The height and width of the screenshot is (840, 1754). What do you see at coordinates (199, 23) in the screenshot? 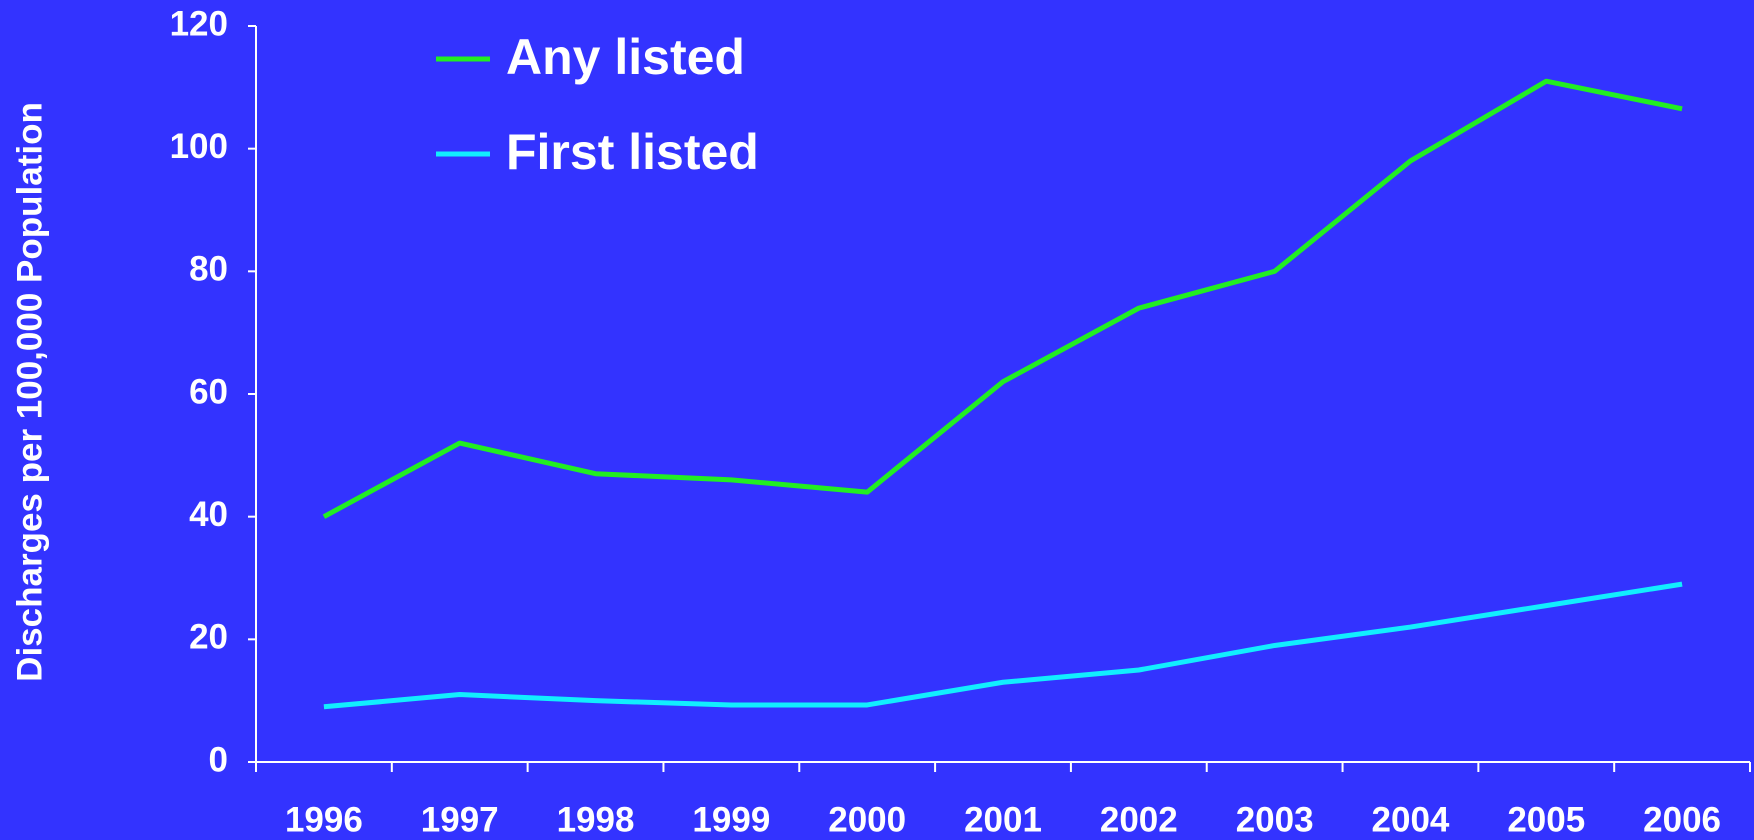
I see `y-tick-label: 120` at bounding box center [199, 23].